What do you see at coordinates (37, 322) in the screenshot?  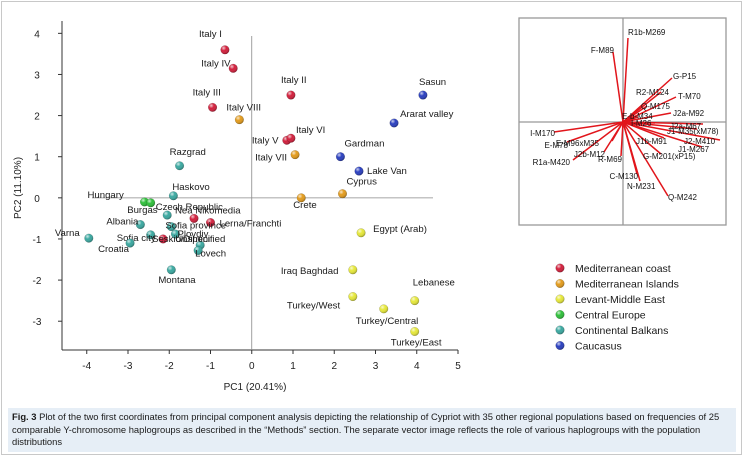 I see `y-tick-label: -3` at bounding box center [37, 322].